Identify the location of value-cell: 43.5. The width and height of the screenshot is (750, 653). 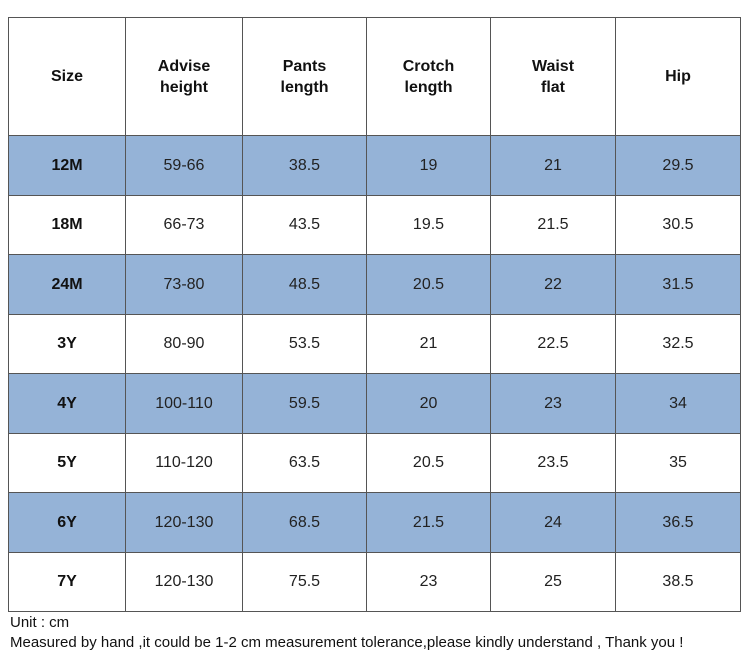
(304, 224).